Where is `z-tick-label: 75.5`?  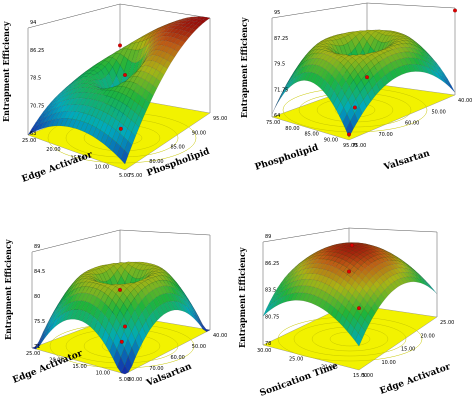 z-tick-label: 75.5 is located at coordinates (39, 322).